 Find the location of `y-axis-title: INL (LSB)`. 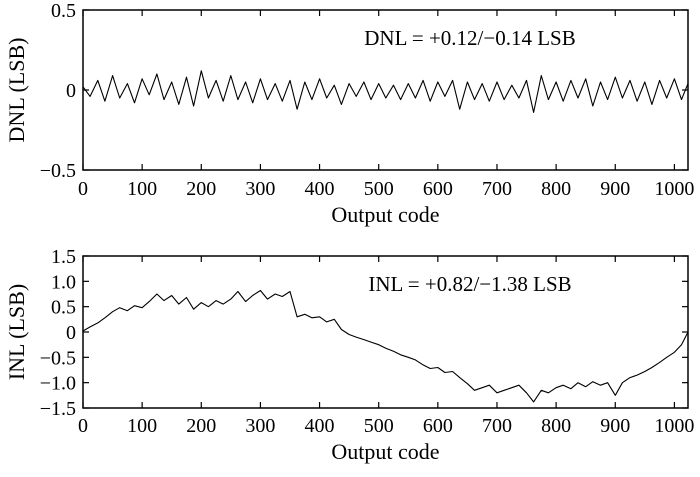

y-axis-title: INL (LSB) is located at coordinates (16, 332).